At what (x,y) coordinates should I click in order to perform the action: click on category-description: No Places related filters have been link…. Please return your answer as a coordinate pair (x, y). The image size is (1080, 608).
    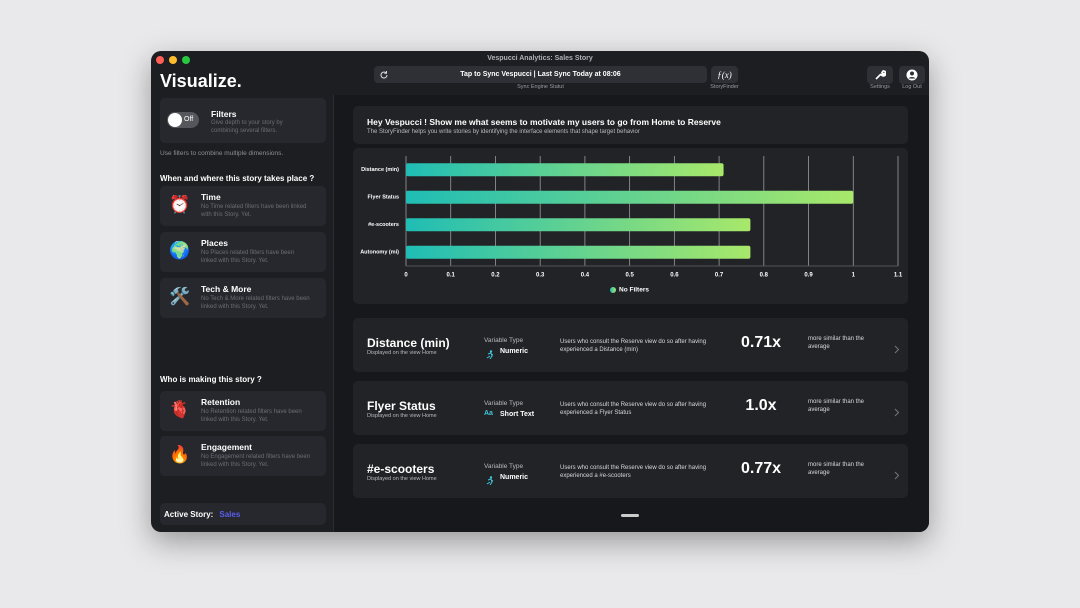
    Looking at the image, I should click on (248, 257).